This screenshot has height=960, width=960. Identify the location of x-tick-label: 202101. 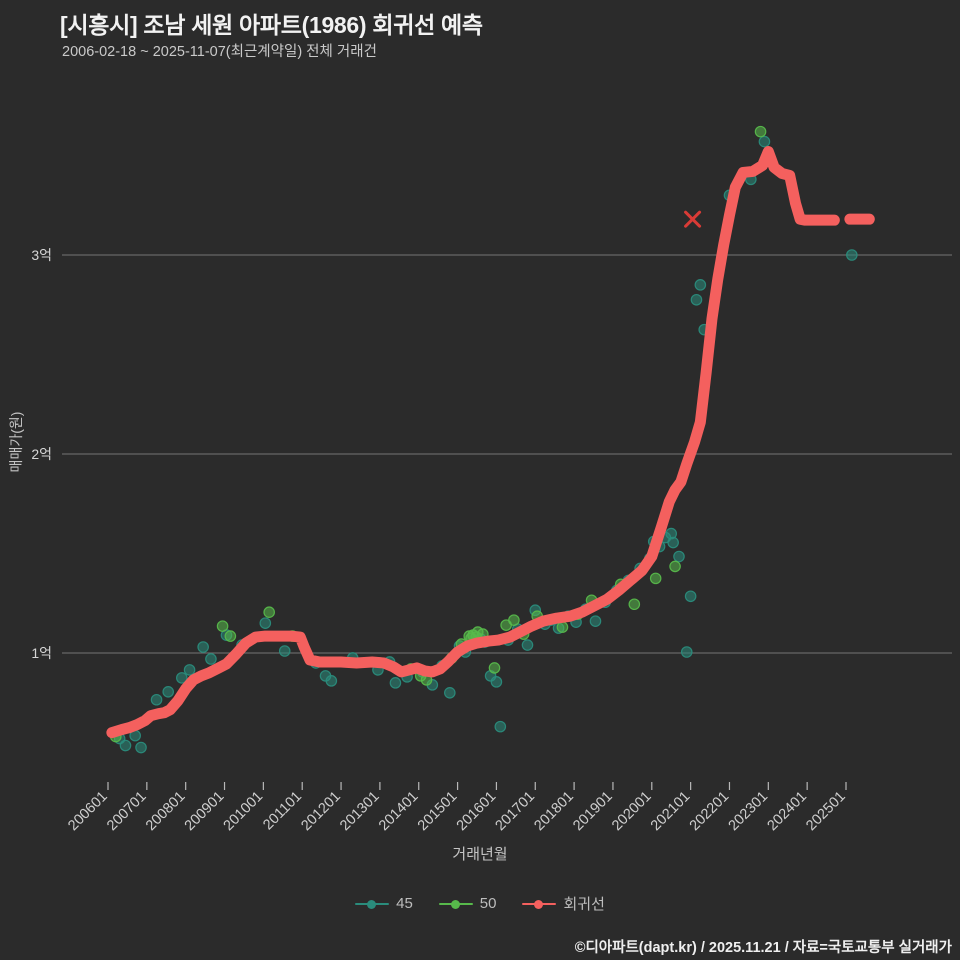
(671, 812).